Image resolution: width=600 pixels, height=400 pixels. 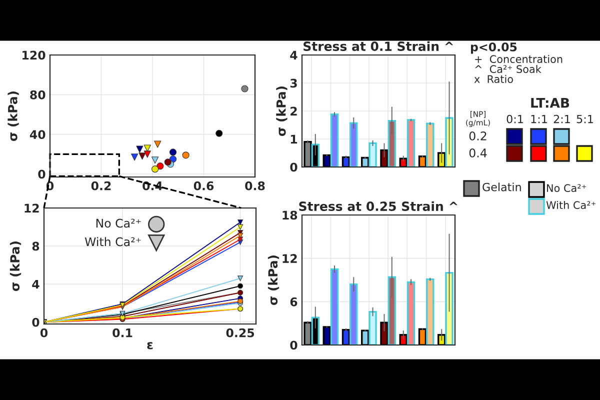 I want to click on chart-title: Stress at 0.1 Strain ^, so click(x=379, y=46).